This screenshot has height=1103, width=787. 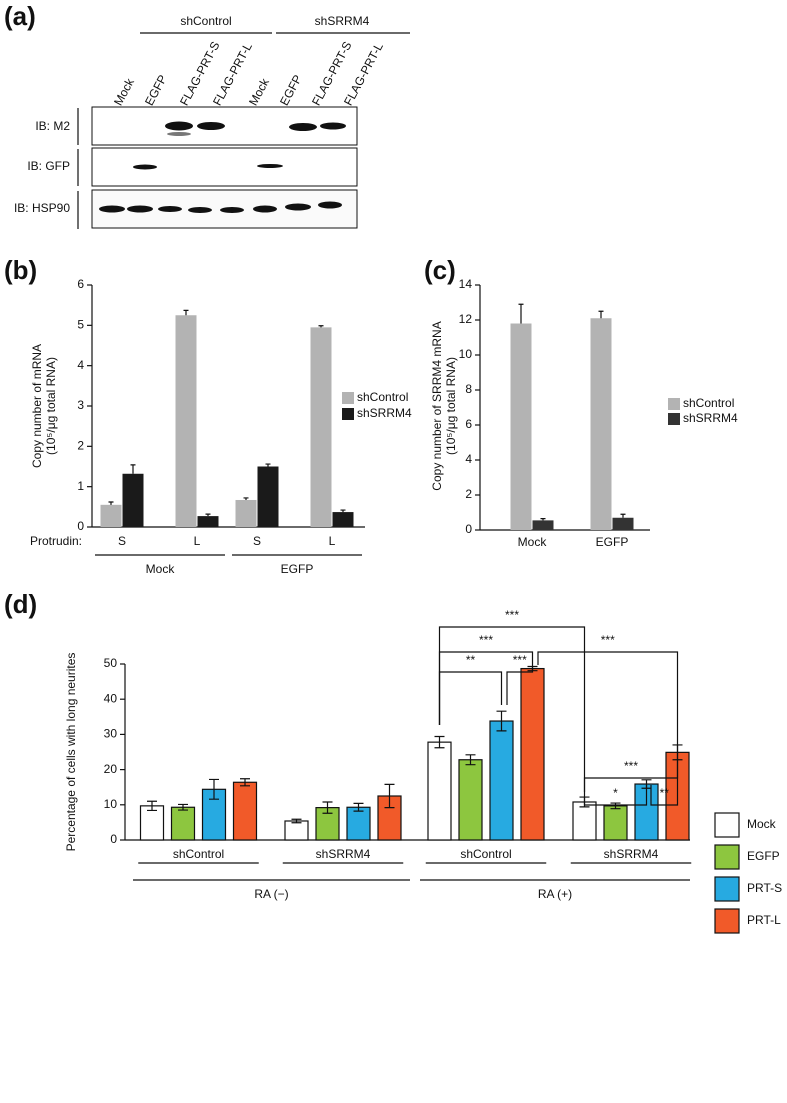 I want to click on x-tick-label: shControl, so click(x=485, y=854).